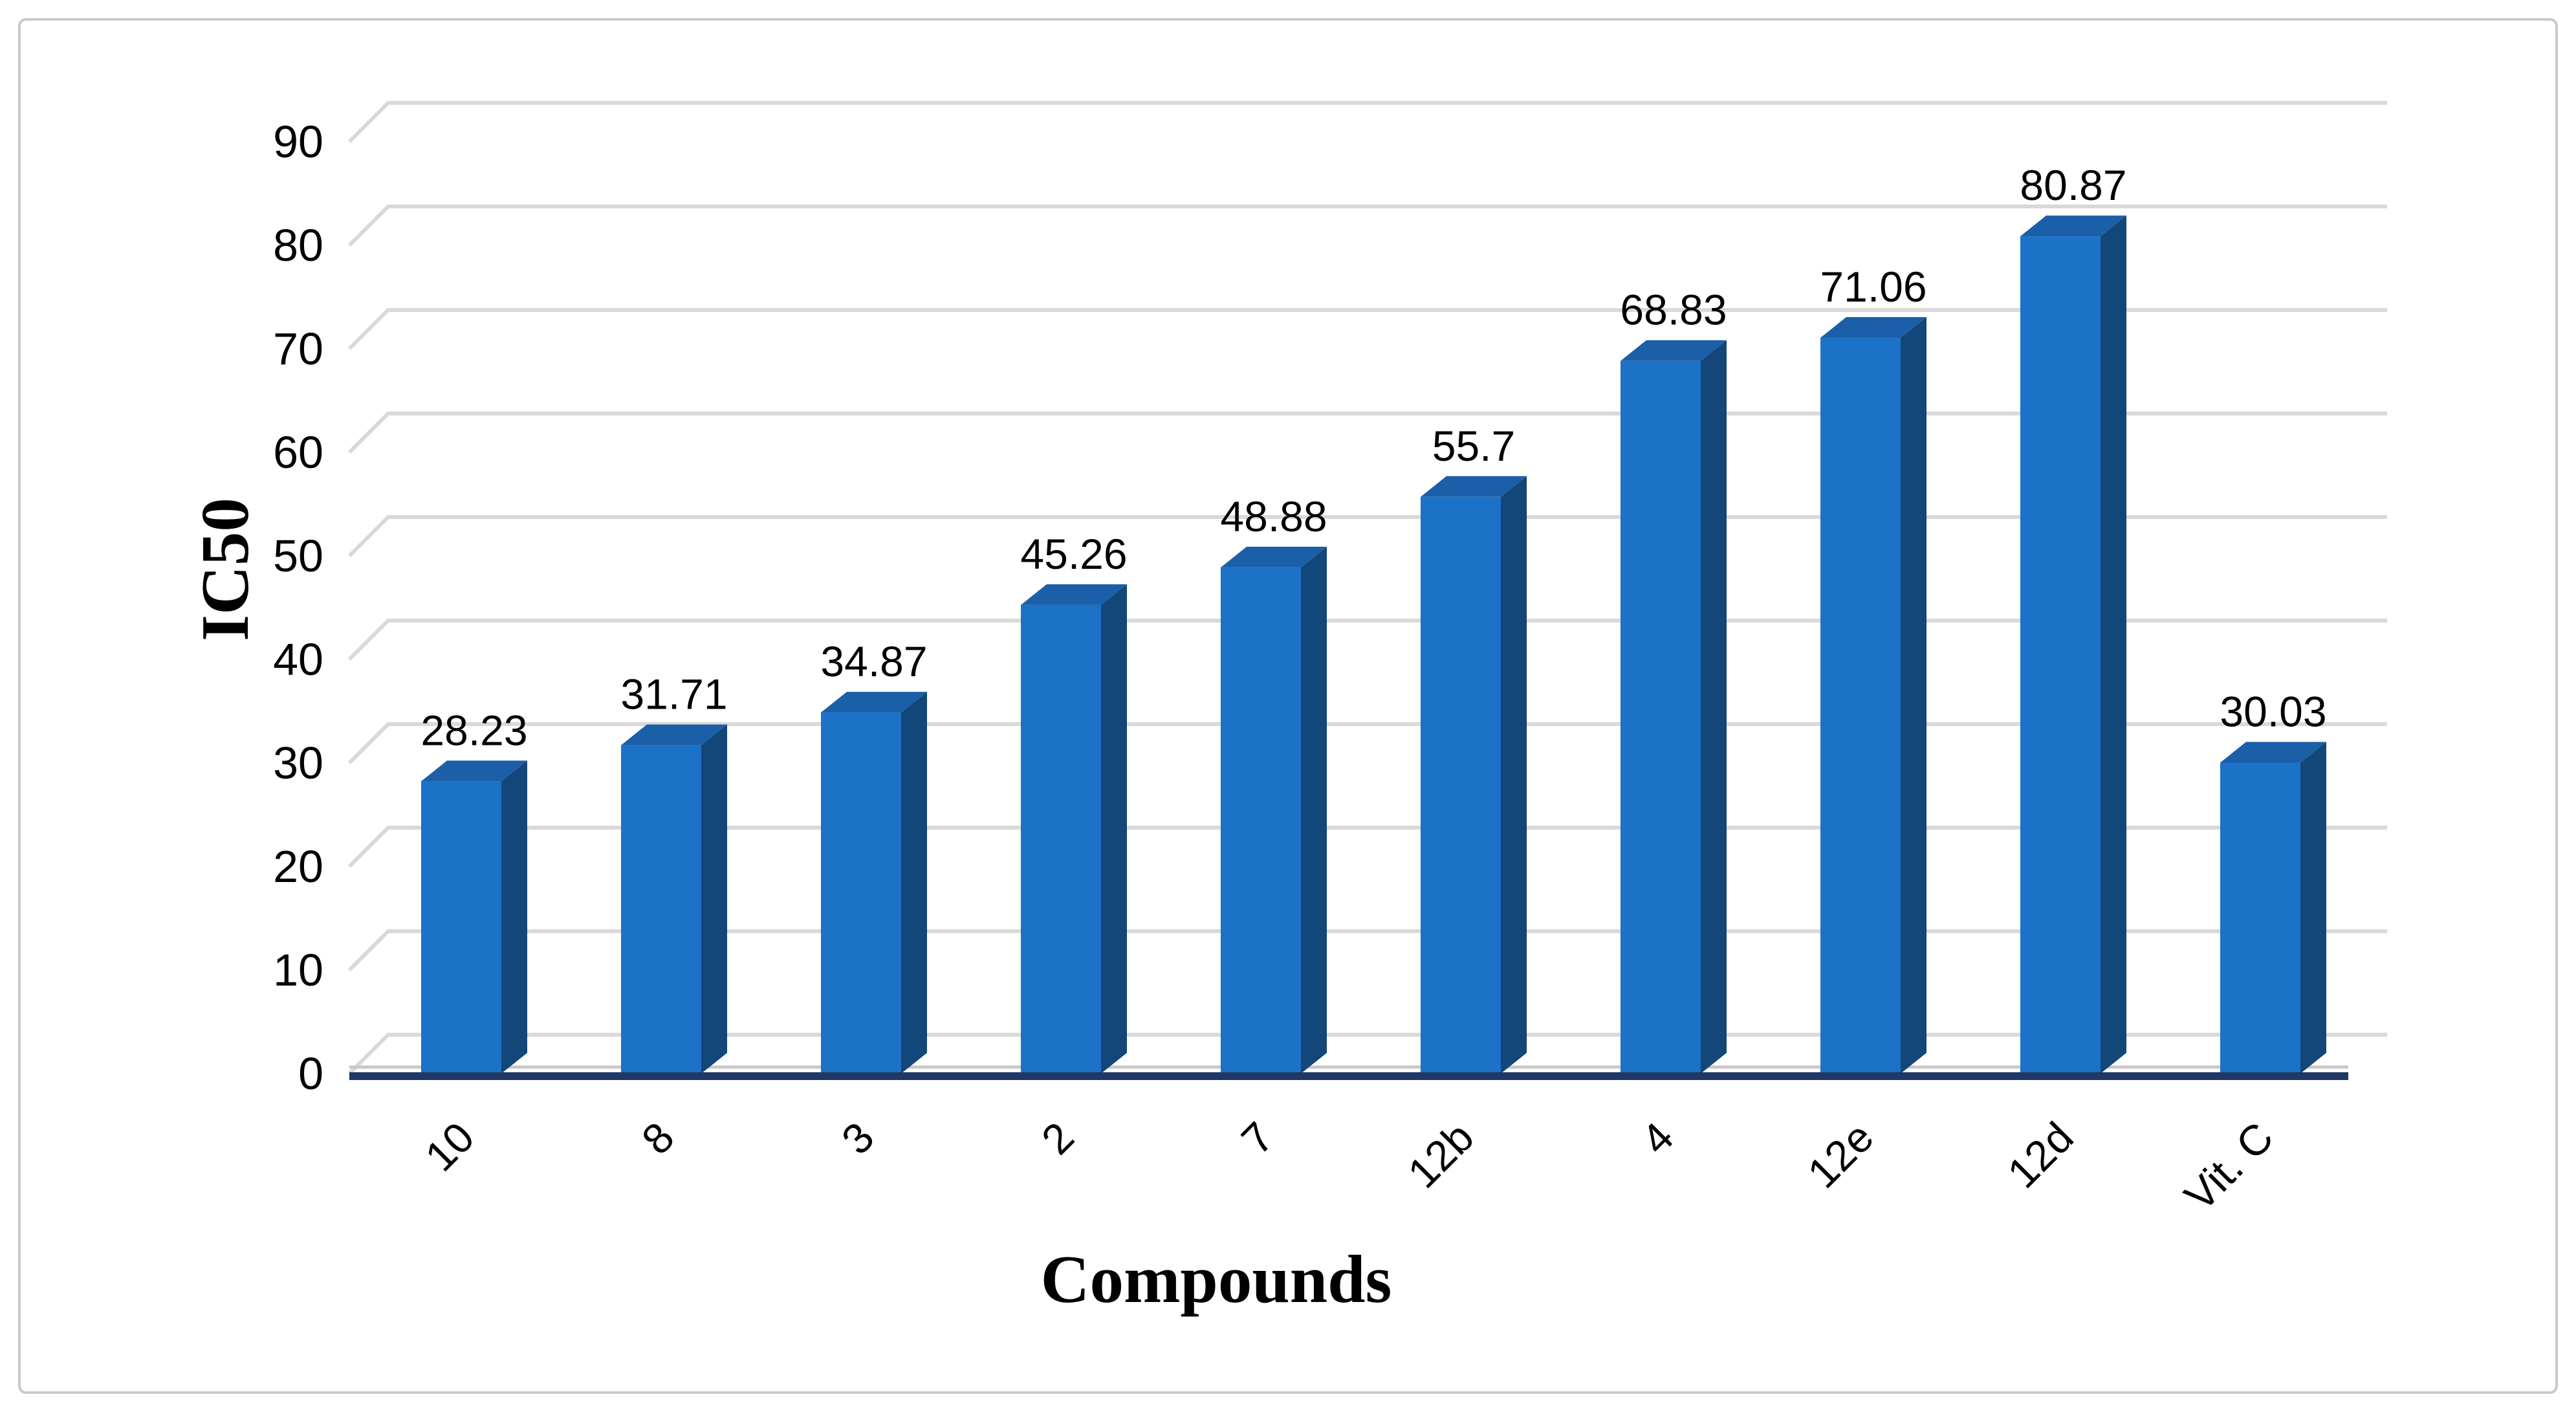 Image resolution: width=2576 pixels, height=1412 pixels. What do you see at coordinates (225, 569) in the screenshot?
I see `y-axis-title: IC50` at bounding box center [225, 569].